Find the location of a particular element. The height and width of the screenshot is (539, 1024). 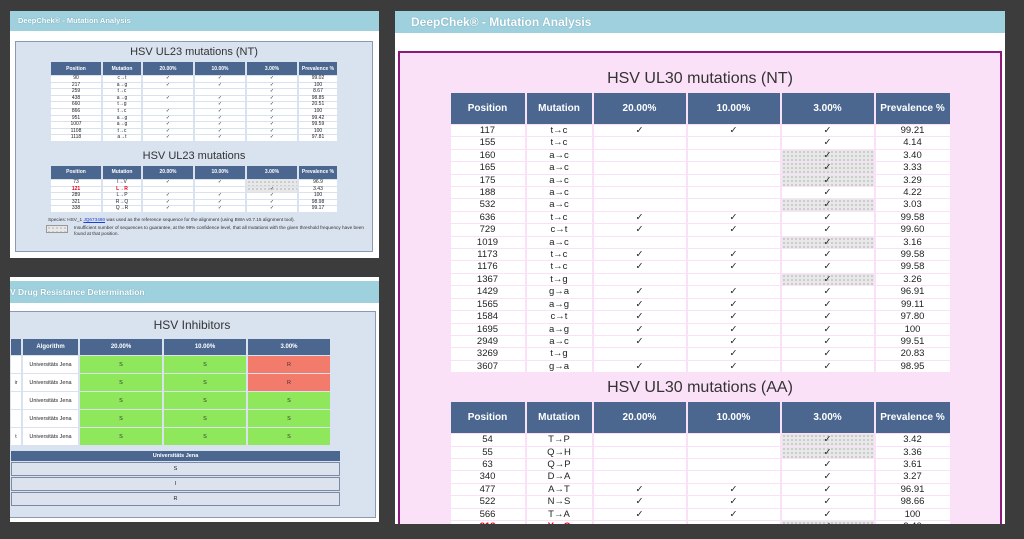

prevalence-cell: 4.22 is located at coordinates (912, 193).